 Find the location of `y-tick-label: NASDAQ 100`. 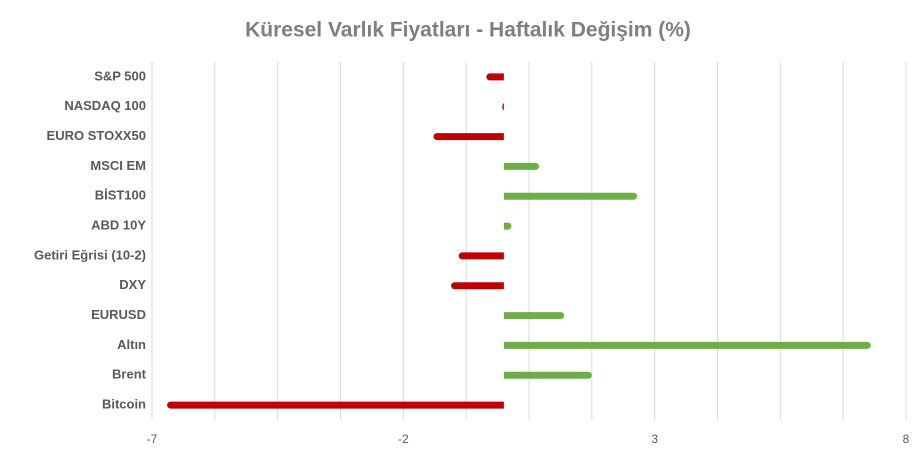

y-tick-label: NASDAQ 100 is located at coordinates (105, 105).